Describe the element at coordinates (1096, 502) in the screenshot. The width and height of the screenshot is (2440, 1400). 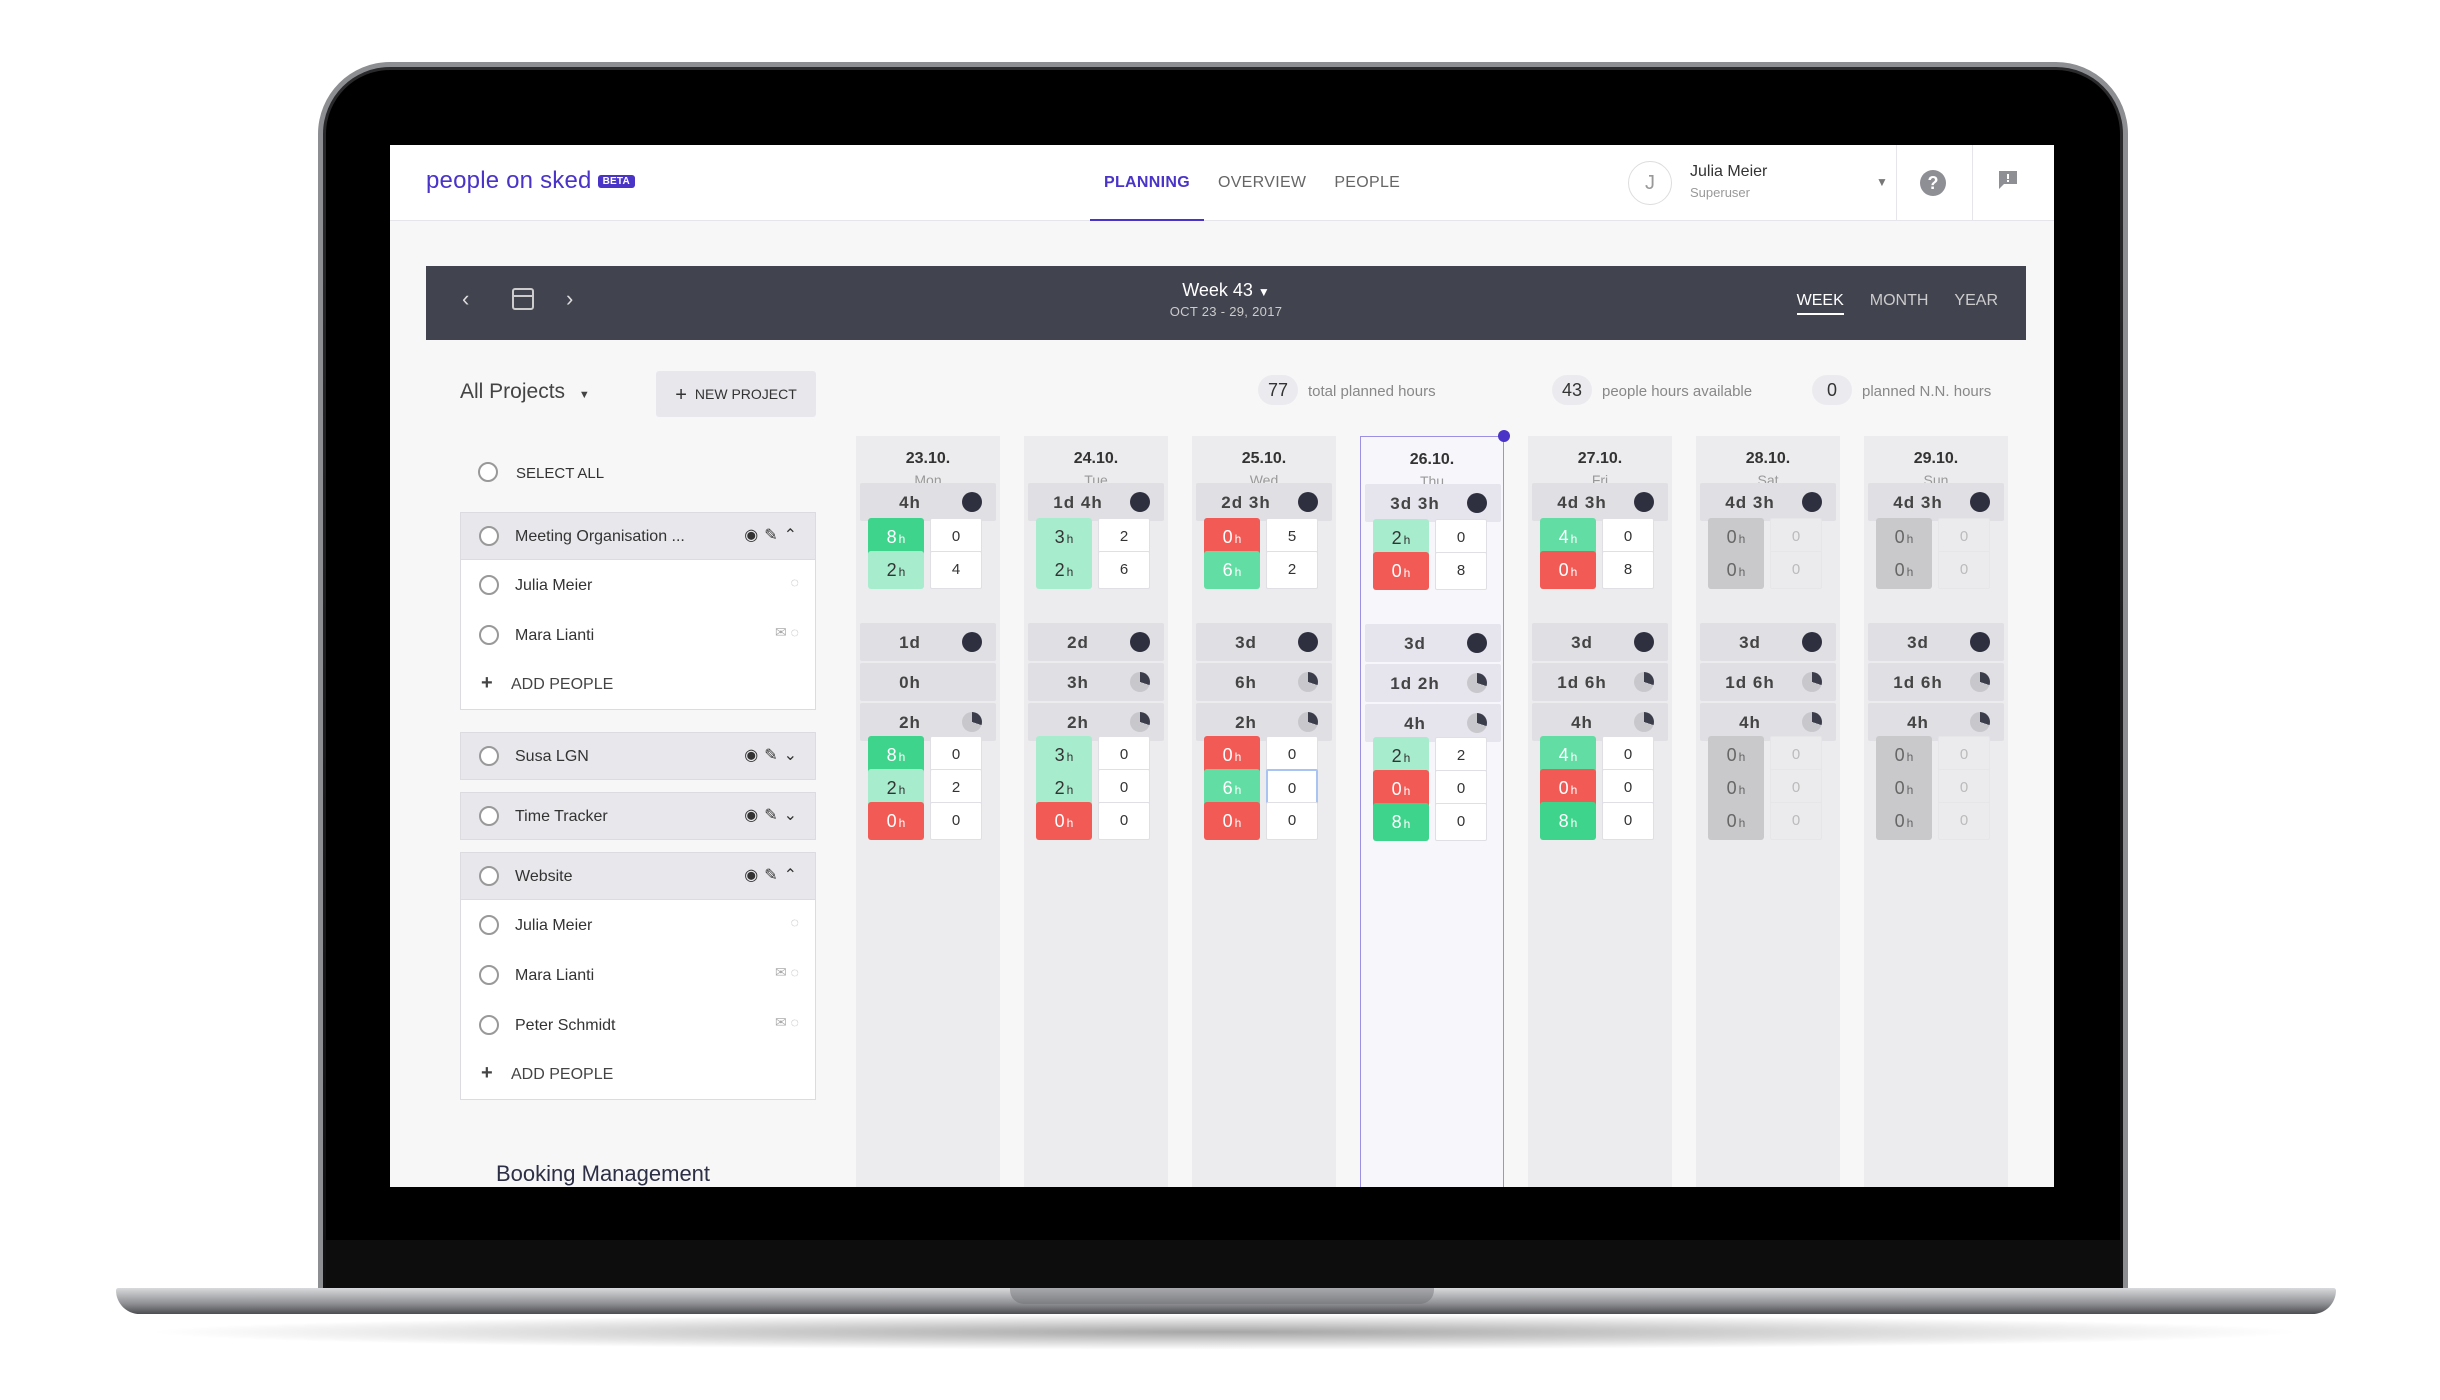
I see `project-total-cell: 1d 4h` at that location.